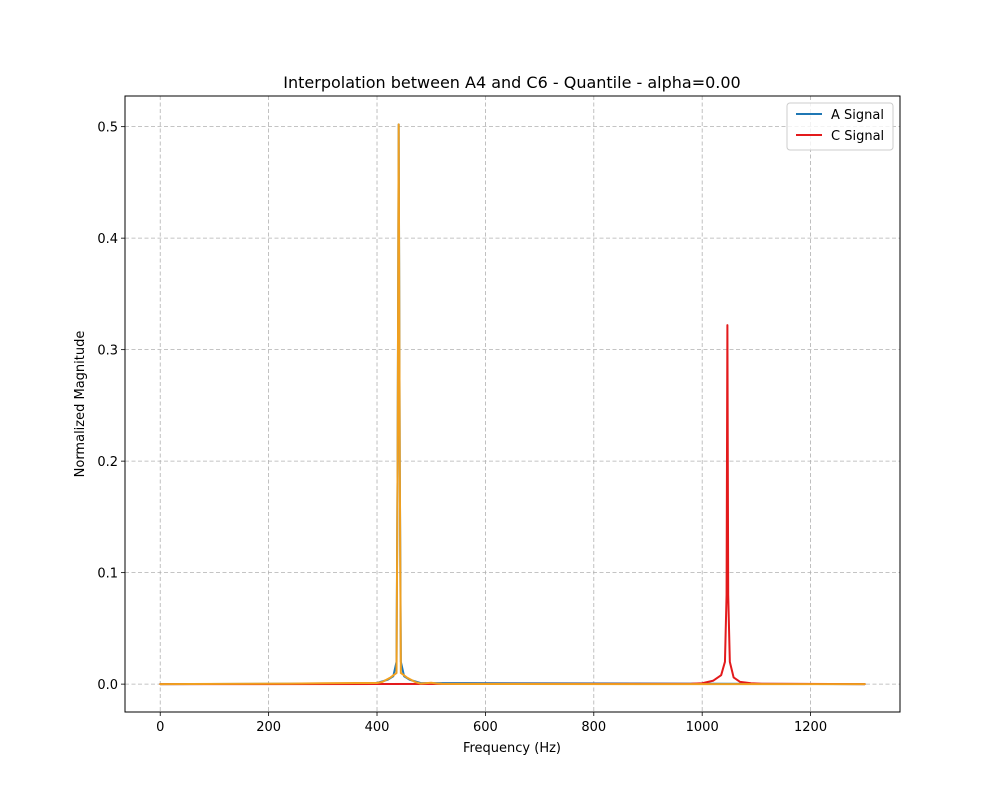 The width and height of the screenshot is (1000, 800). I want to click on y-axis: 0.0 0.1 0.2 0.3 0.4 0.5, so click(111, 407).